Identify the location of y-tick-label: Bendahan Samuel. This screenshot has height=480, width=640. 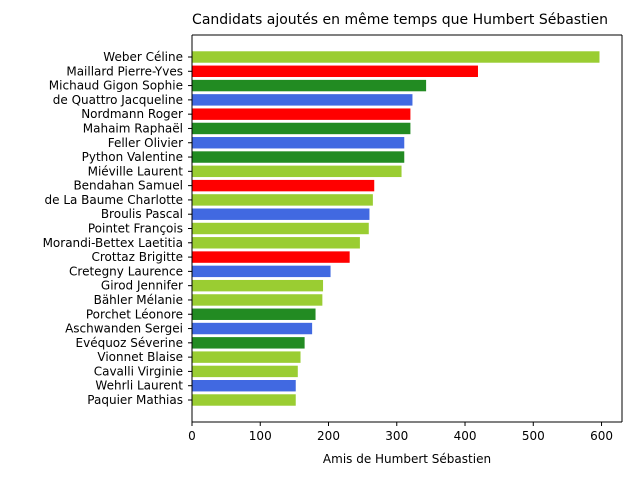
(128, 186).